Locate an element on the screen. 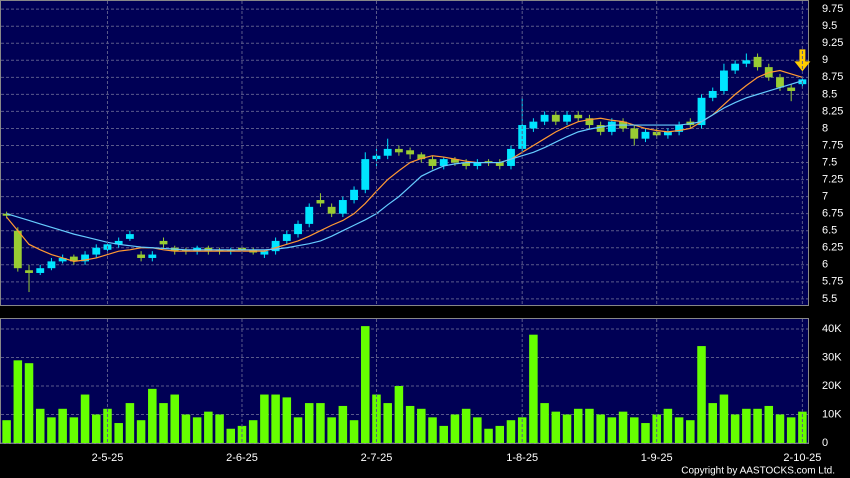 The width and height of the screenshot is (850, 478). arrow-marker is located at coordinates (802, 60).